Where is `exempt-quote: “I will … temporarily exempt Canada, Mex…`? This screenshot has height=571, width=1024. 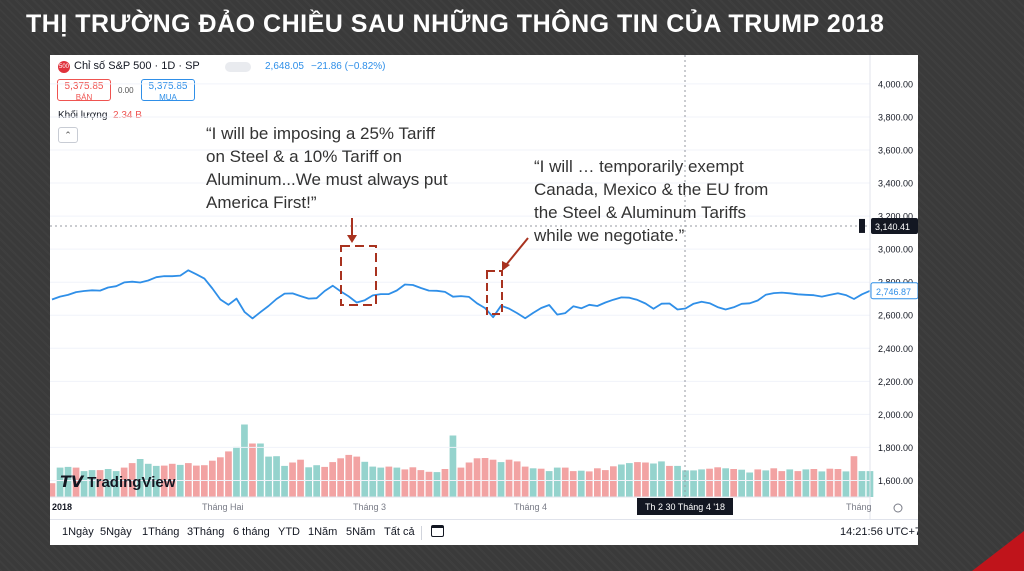 exempt-quote: “I will … temporarily exempt Canada, Mex… is located at coordinates (651, 201).